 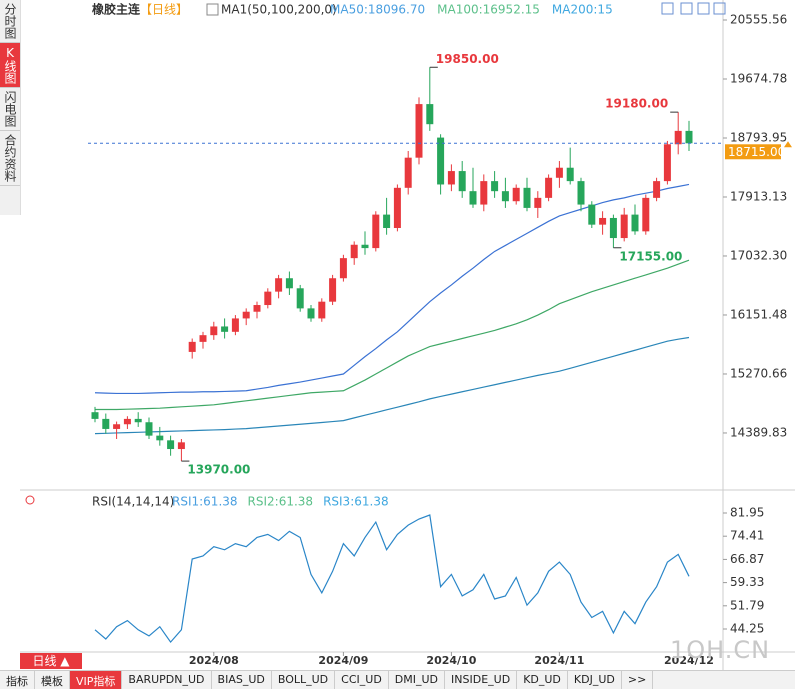 I want to click on footer-tab: BOLL_UD, so click(x=304, y=680).